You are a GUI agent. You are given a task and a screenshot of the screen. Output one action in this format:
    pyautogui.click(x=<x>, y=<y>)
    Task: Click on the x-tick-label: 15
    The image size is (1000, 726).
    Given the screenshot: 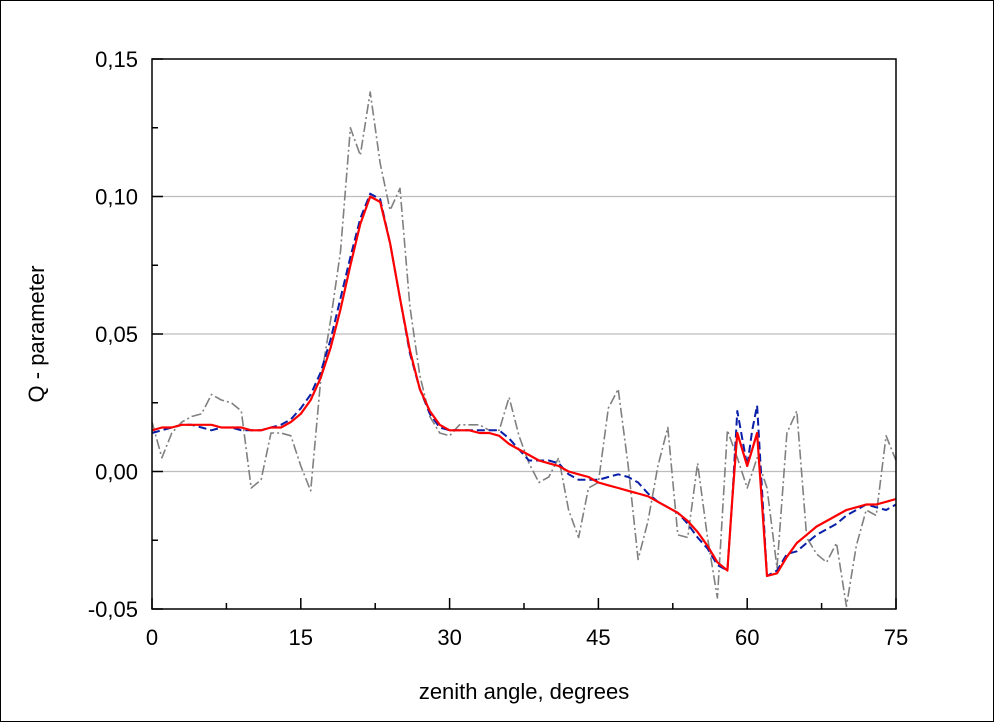 What is the action you would take?
    pyautogui.click(x=301, y=637)
    